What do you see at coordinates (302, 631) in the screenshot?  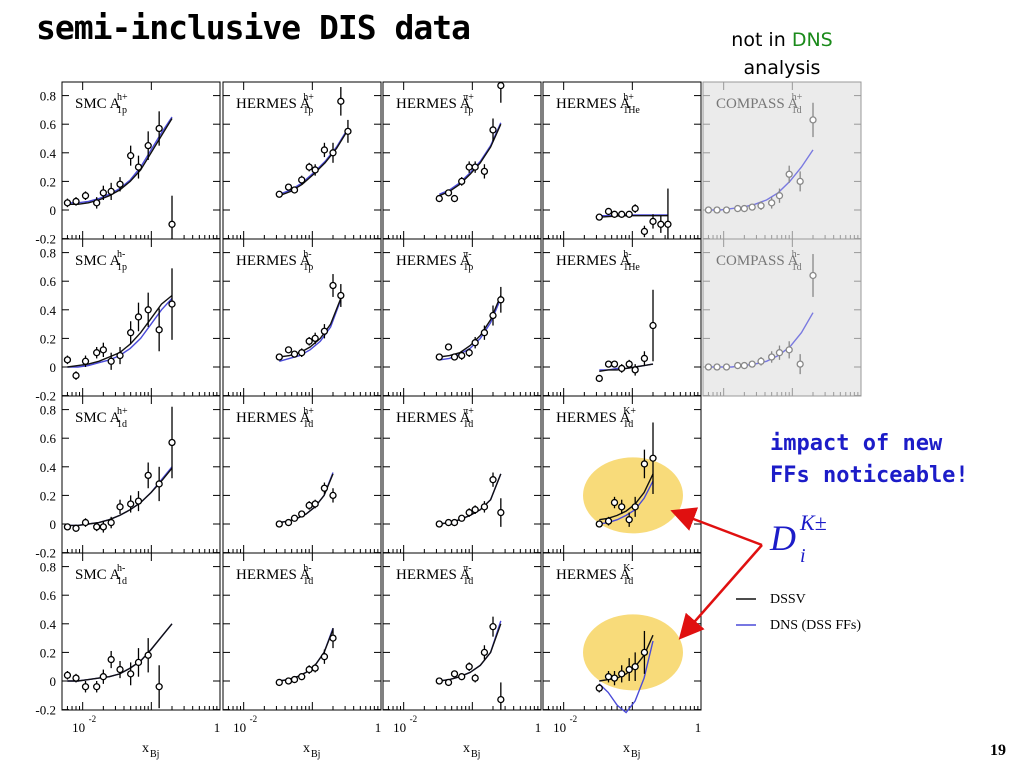 I see `panel-15: HERMES Ah- 1d` at bounding box center [302, 631].